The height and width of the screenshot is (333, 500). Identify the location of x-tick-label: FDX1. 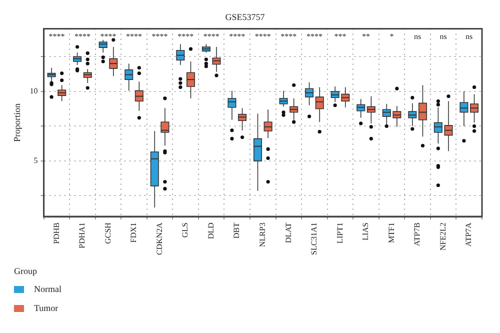
(133, 232).